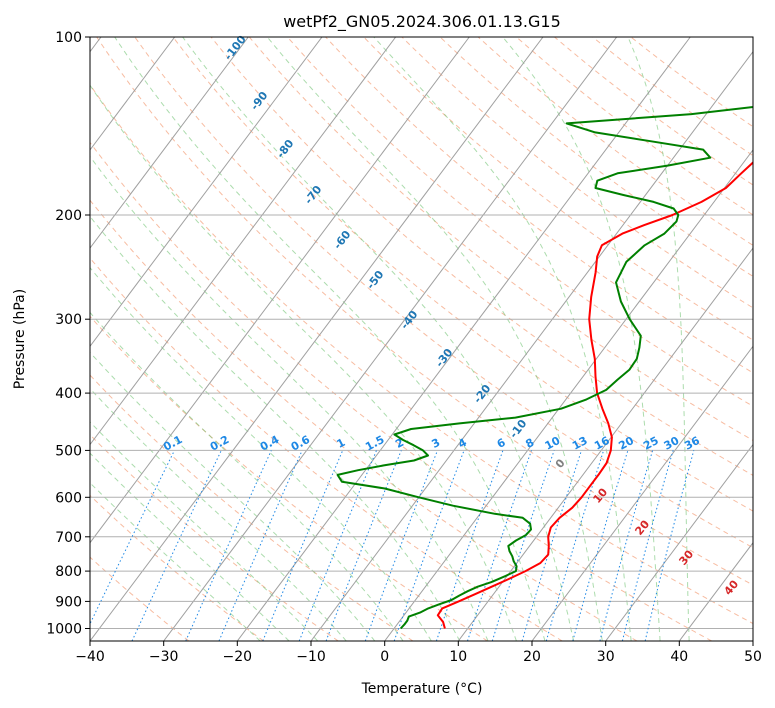 This screenshot has width=775, height=708. What do you see at coordinates (68, 451) in the screenshot?
I see `y-tick-label: 500` at bounding box center [68, 451].